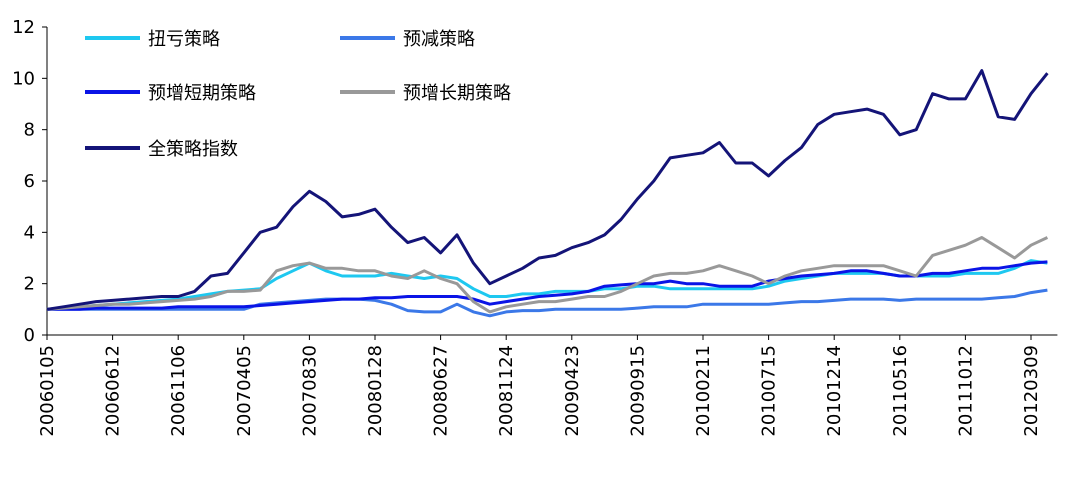 The height and width of the screenshot is (484, 1071). Describe the element at coordinates (1031, 391) in the screenshot. I see `x-tick-label: 20120309` at that location.